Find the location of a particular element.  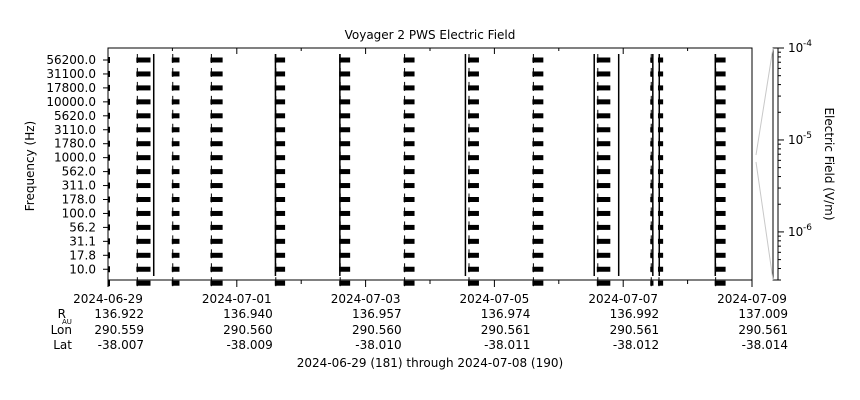

x-tick-label: 2024-07-07 is located at coordinates (623, 299).